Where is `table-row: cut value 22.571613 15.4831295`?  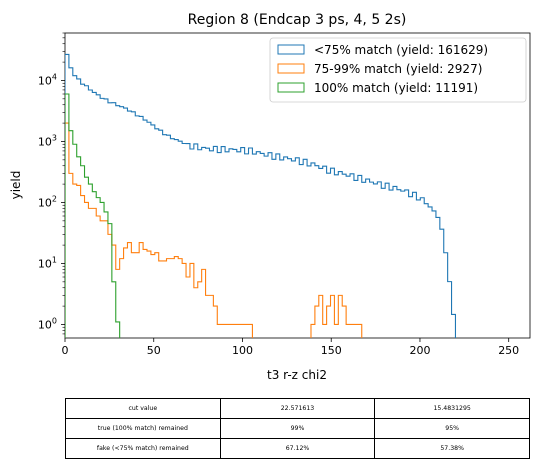 table-row: cut value 22.571613 15.4831295 is located at coordinates (297, 408).